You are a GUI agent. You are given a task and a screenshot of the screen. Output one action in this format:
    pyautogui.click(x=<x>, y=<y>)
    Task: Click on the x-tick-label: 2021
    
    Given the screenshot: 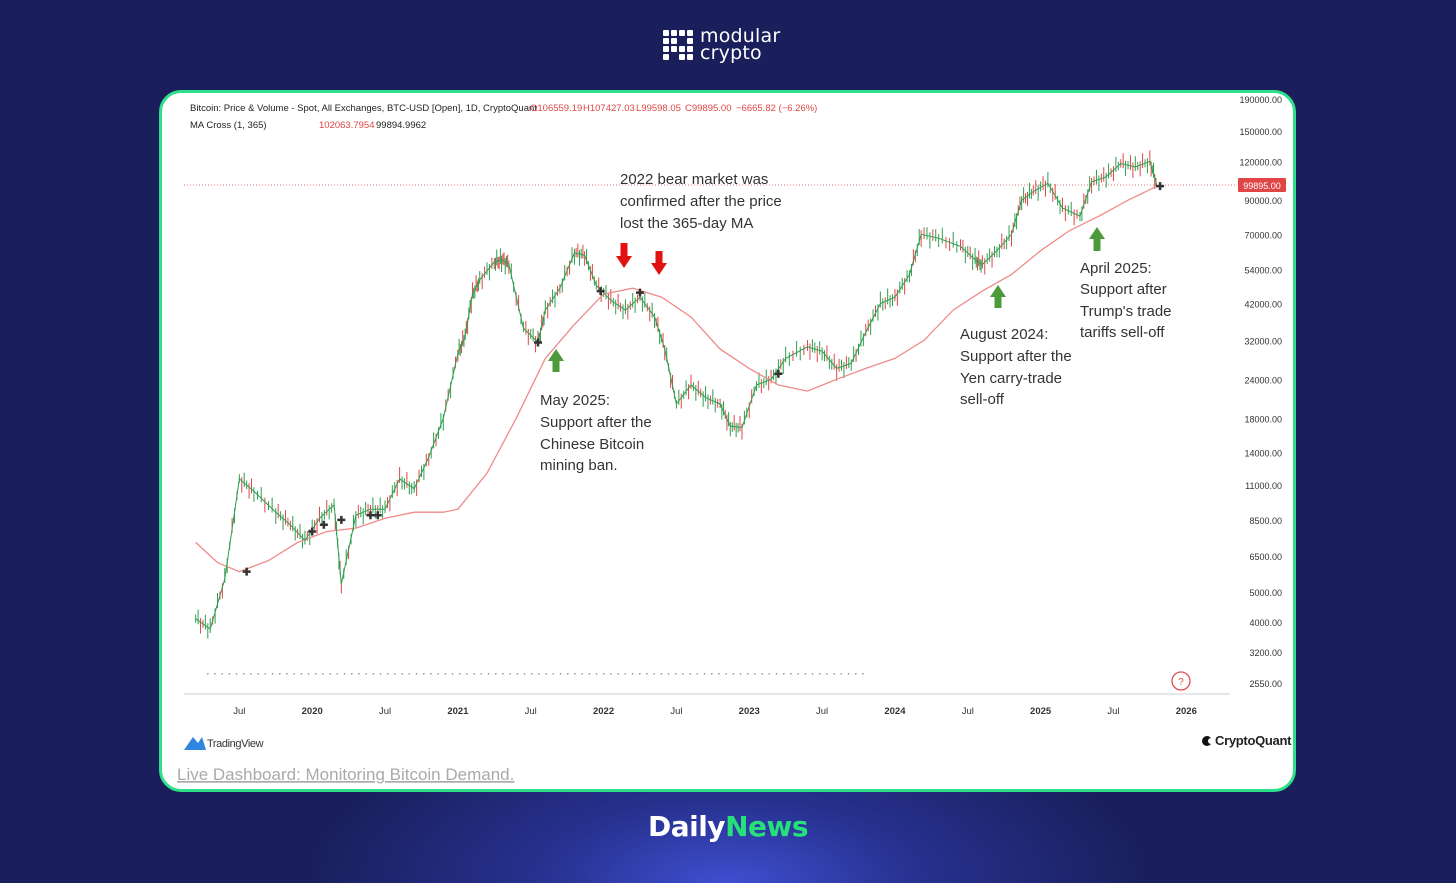 What is the action you would take?
    pyautogui.click(x=458, y=711)
    